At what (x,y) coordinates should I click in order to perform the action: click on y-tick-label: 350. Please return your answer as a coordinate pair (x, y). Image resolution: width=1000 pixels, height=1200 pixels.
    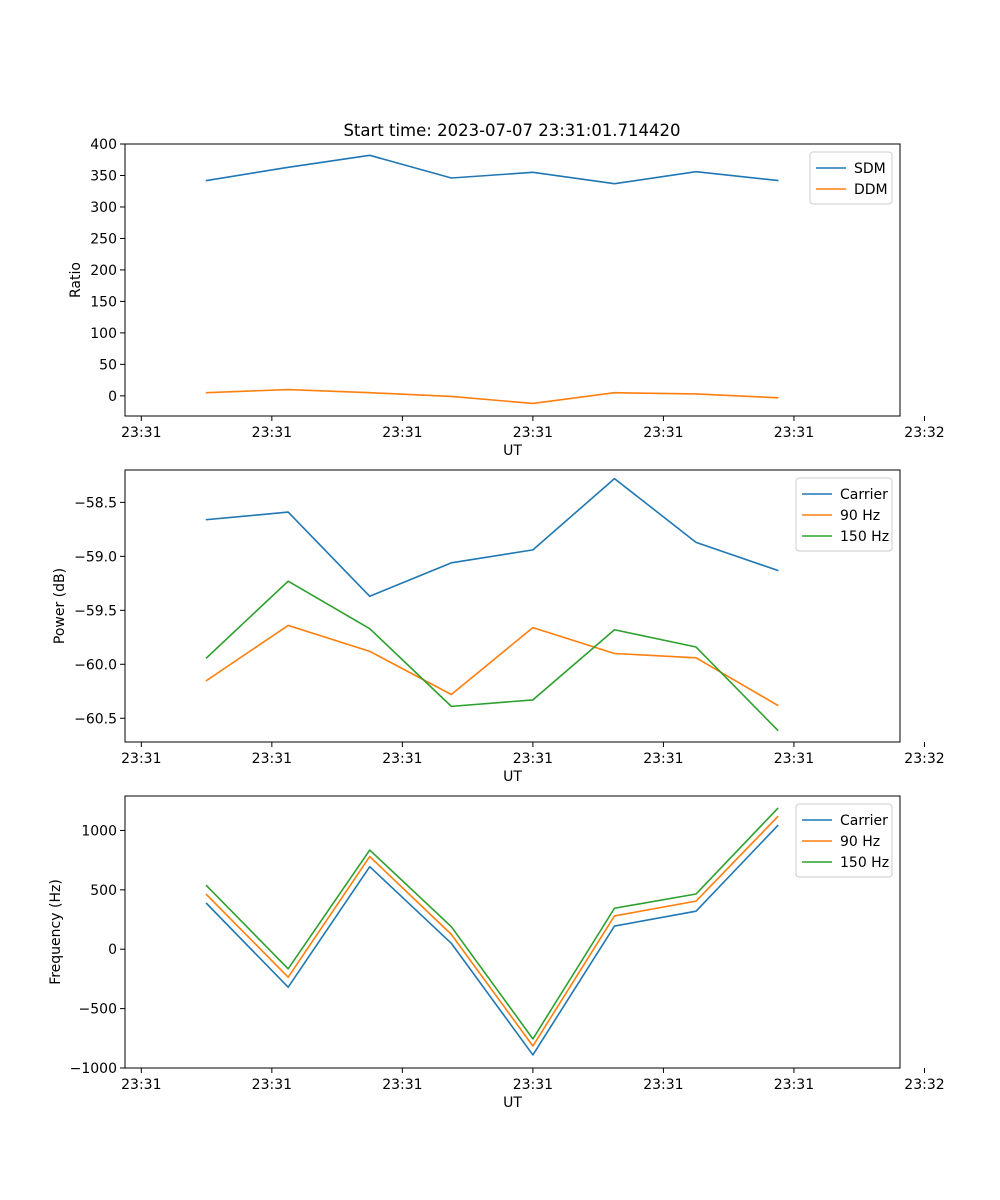
    Looking at the image, I should click on (103, 176).